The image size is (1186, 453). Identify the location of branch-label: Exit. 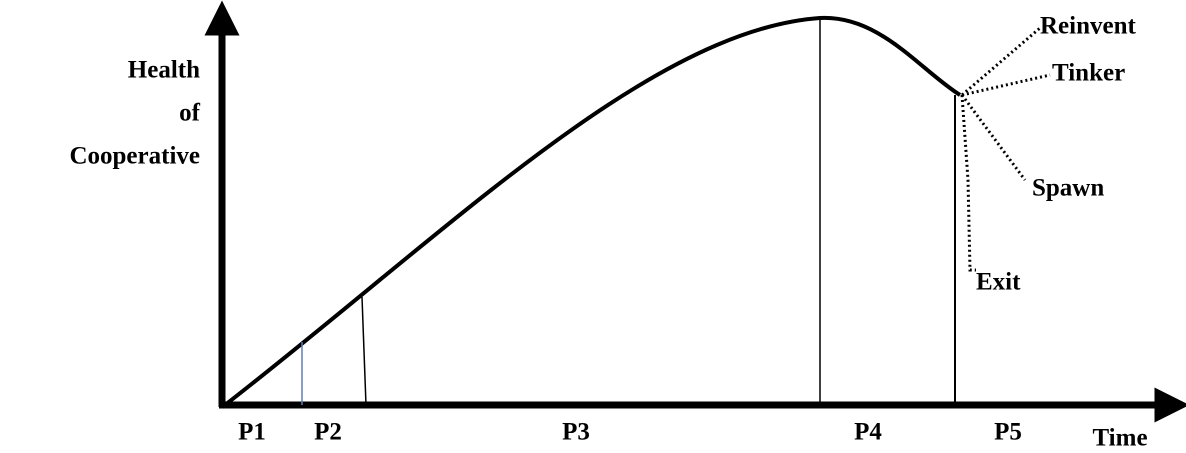
(998, 282).